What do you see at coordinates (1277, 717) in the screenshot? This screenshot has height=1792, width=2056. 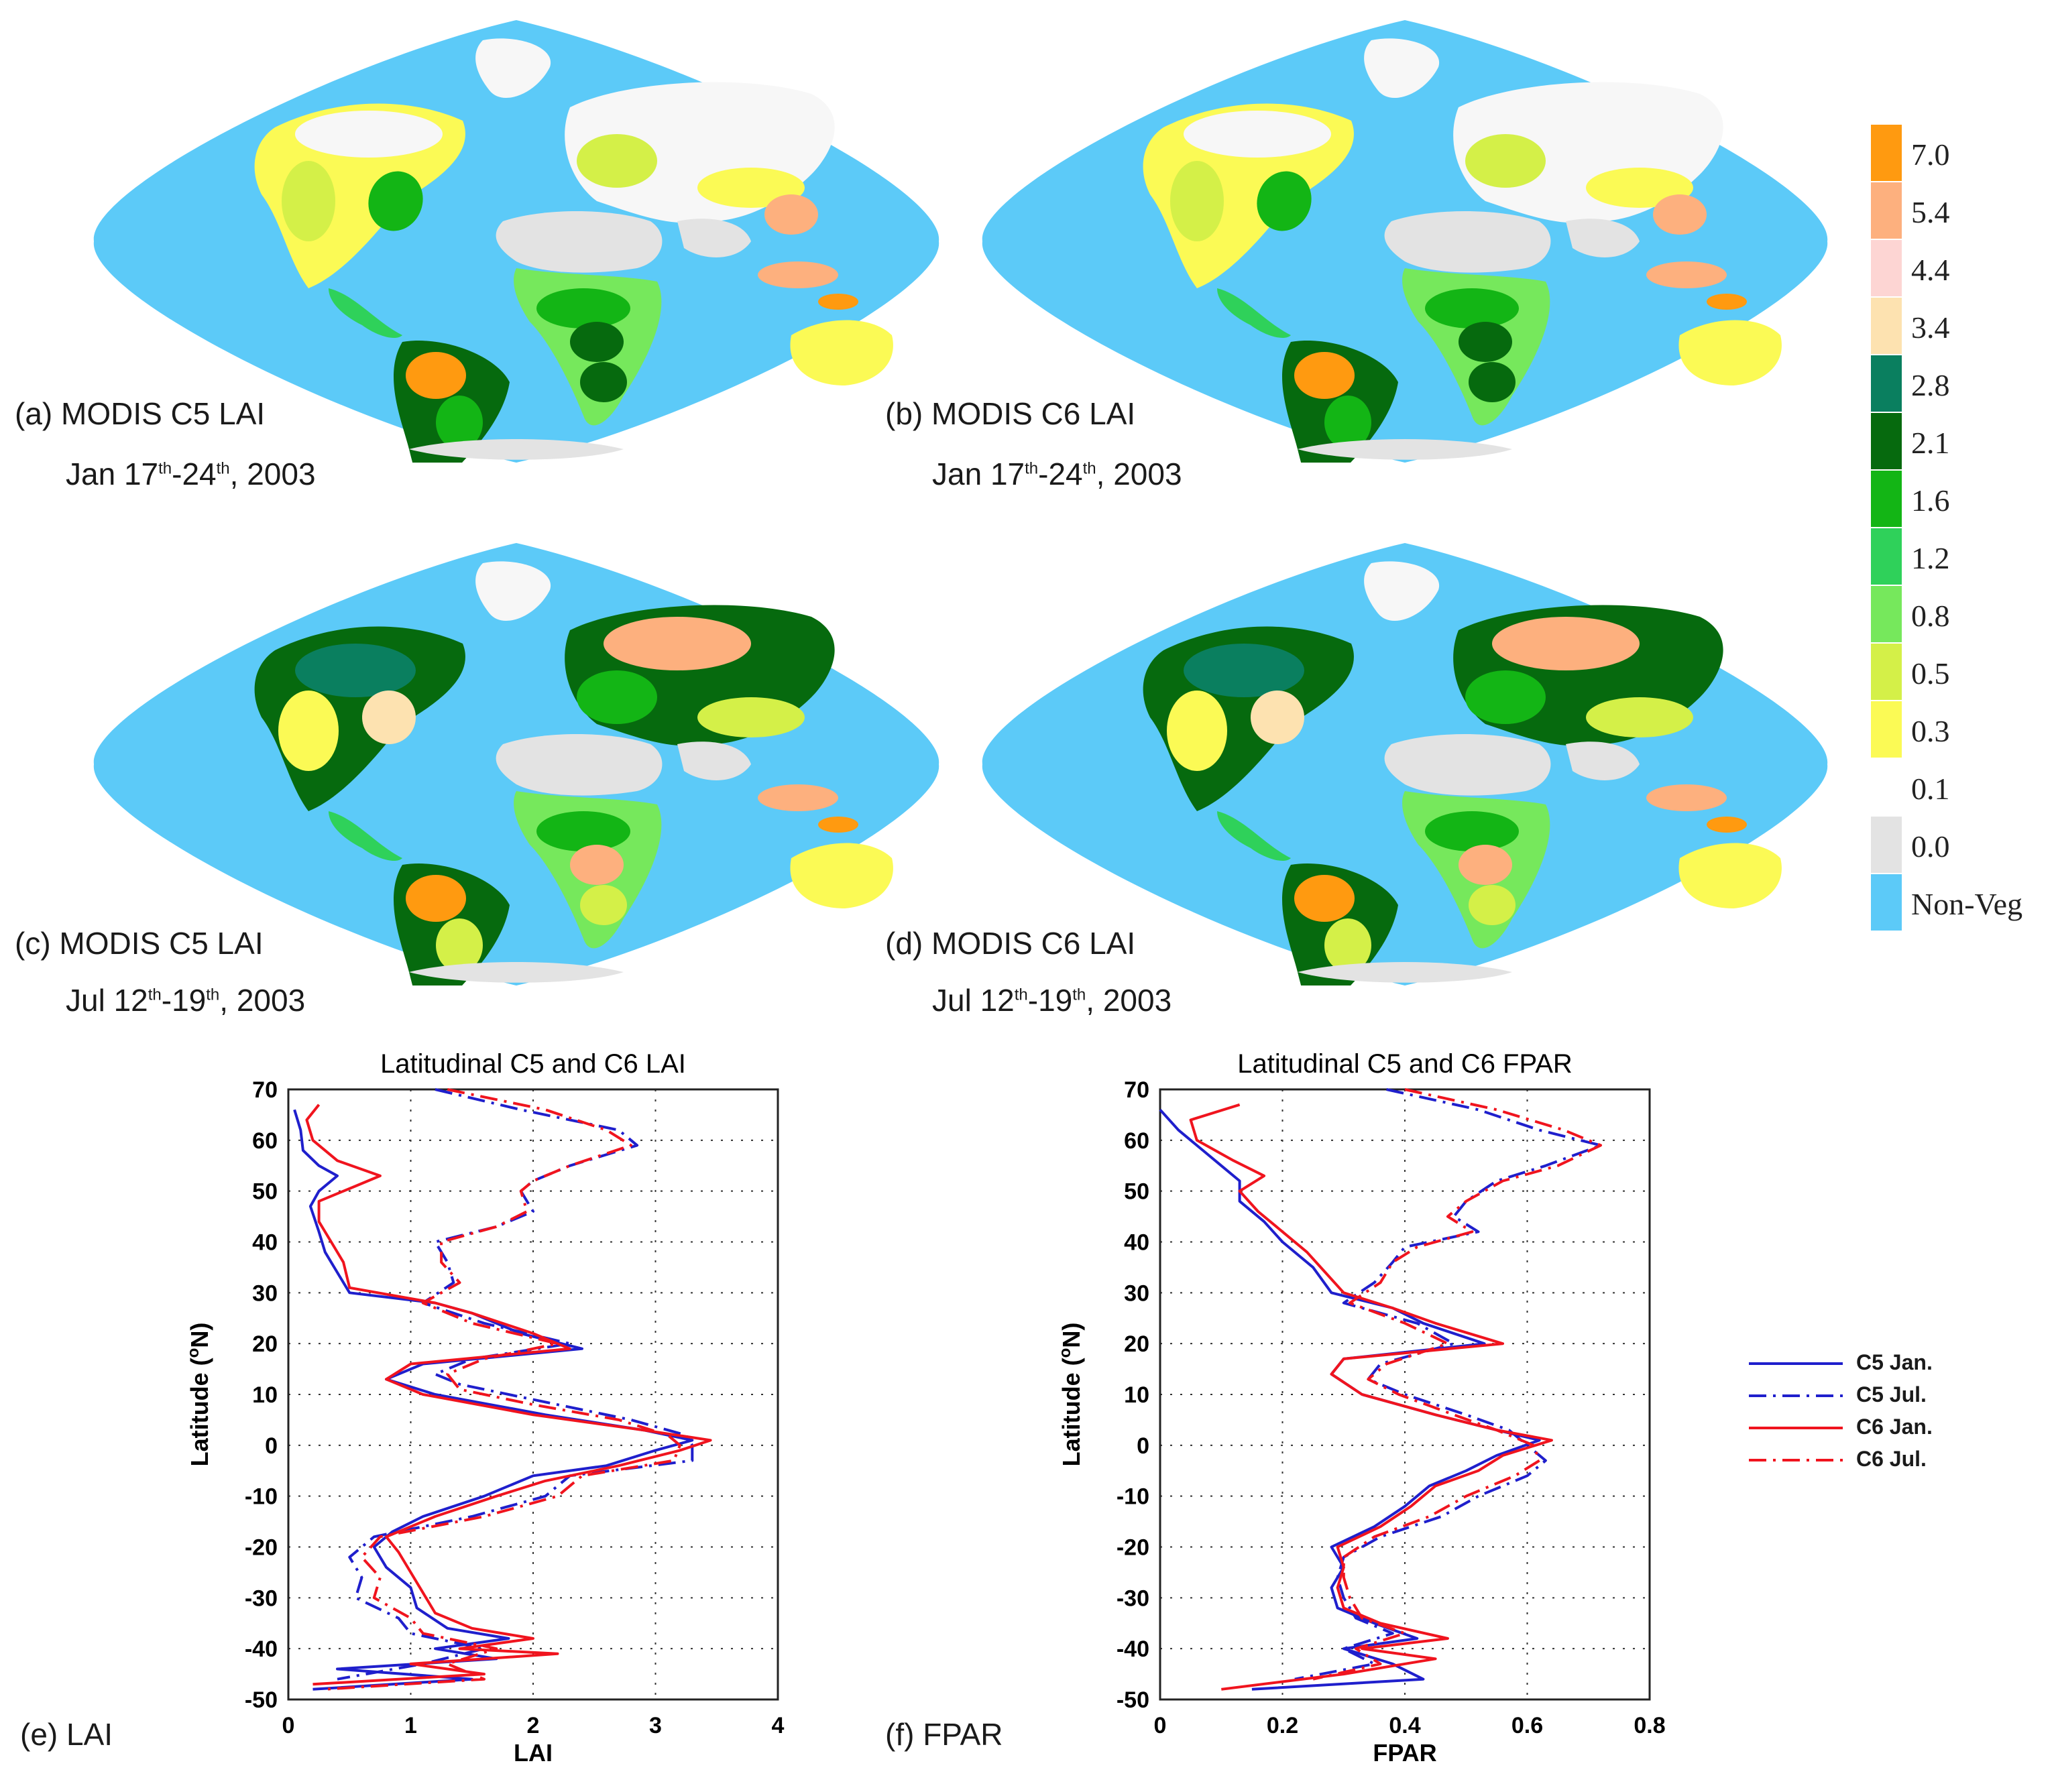 I see `na-east-crop` at bounding box center [1277, 717].